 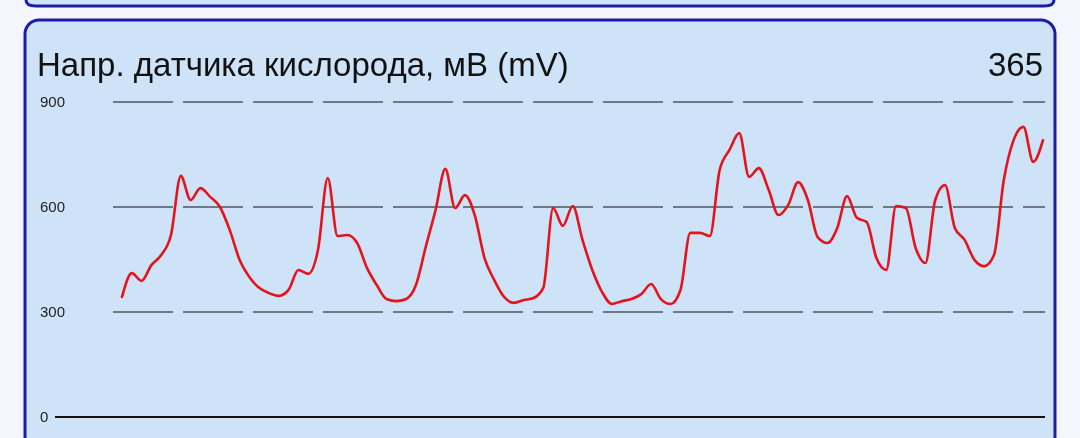 What do you see at coordinates (53, 102) in the screenshot?
I see `y-tick-label: 900` at bounding box center [53, 102].